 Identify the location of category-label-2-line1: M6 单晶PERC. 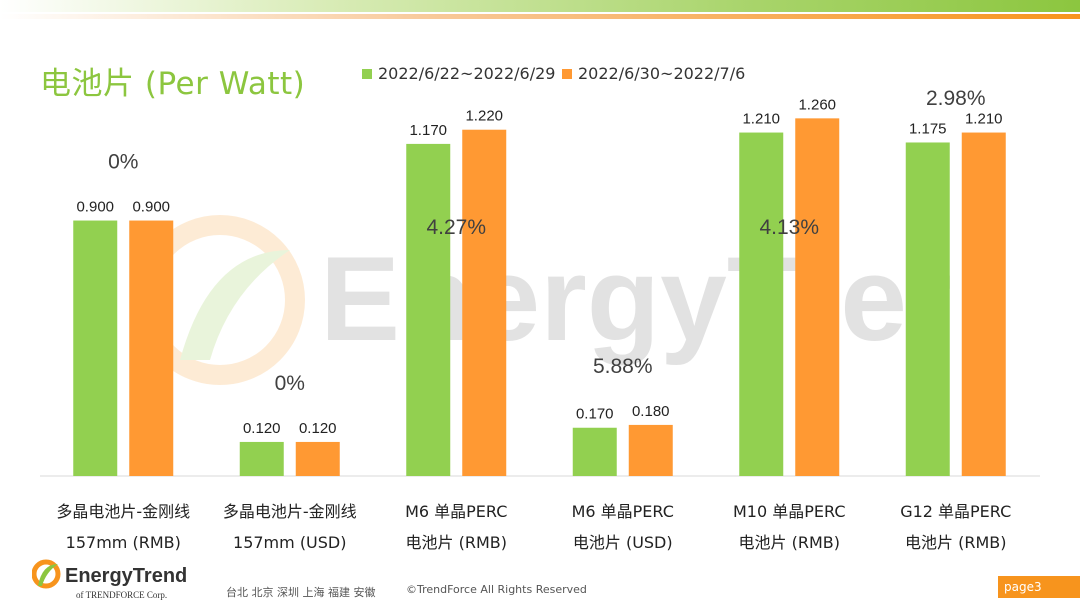
(456, 511).